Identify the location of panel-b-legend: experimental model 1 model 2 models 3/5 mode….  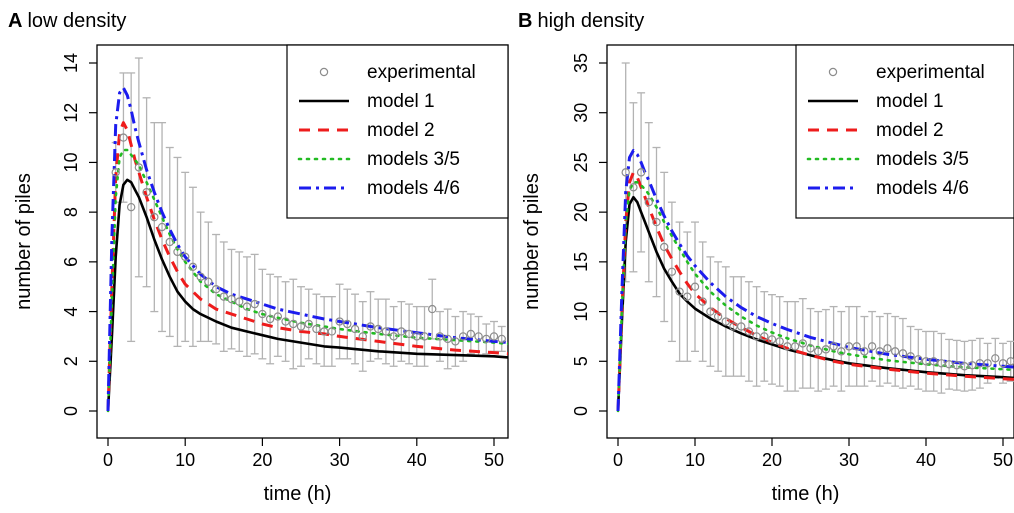
(904, 131).